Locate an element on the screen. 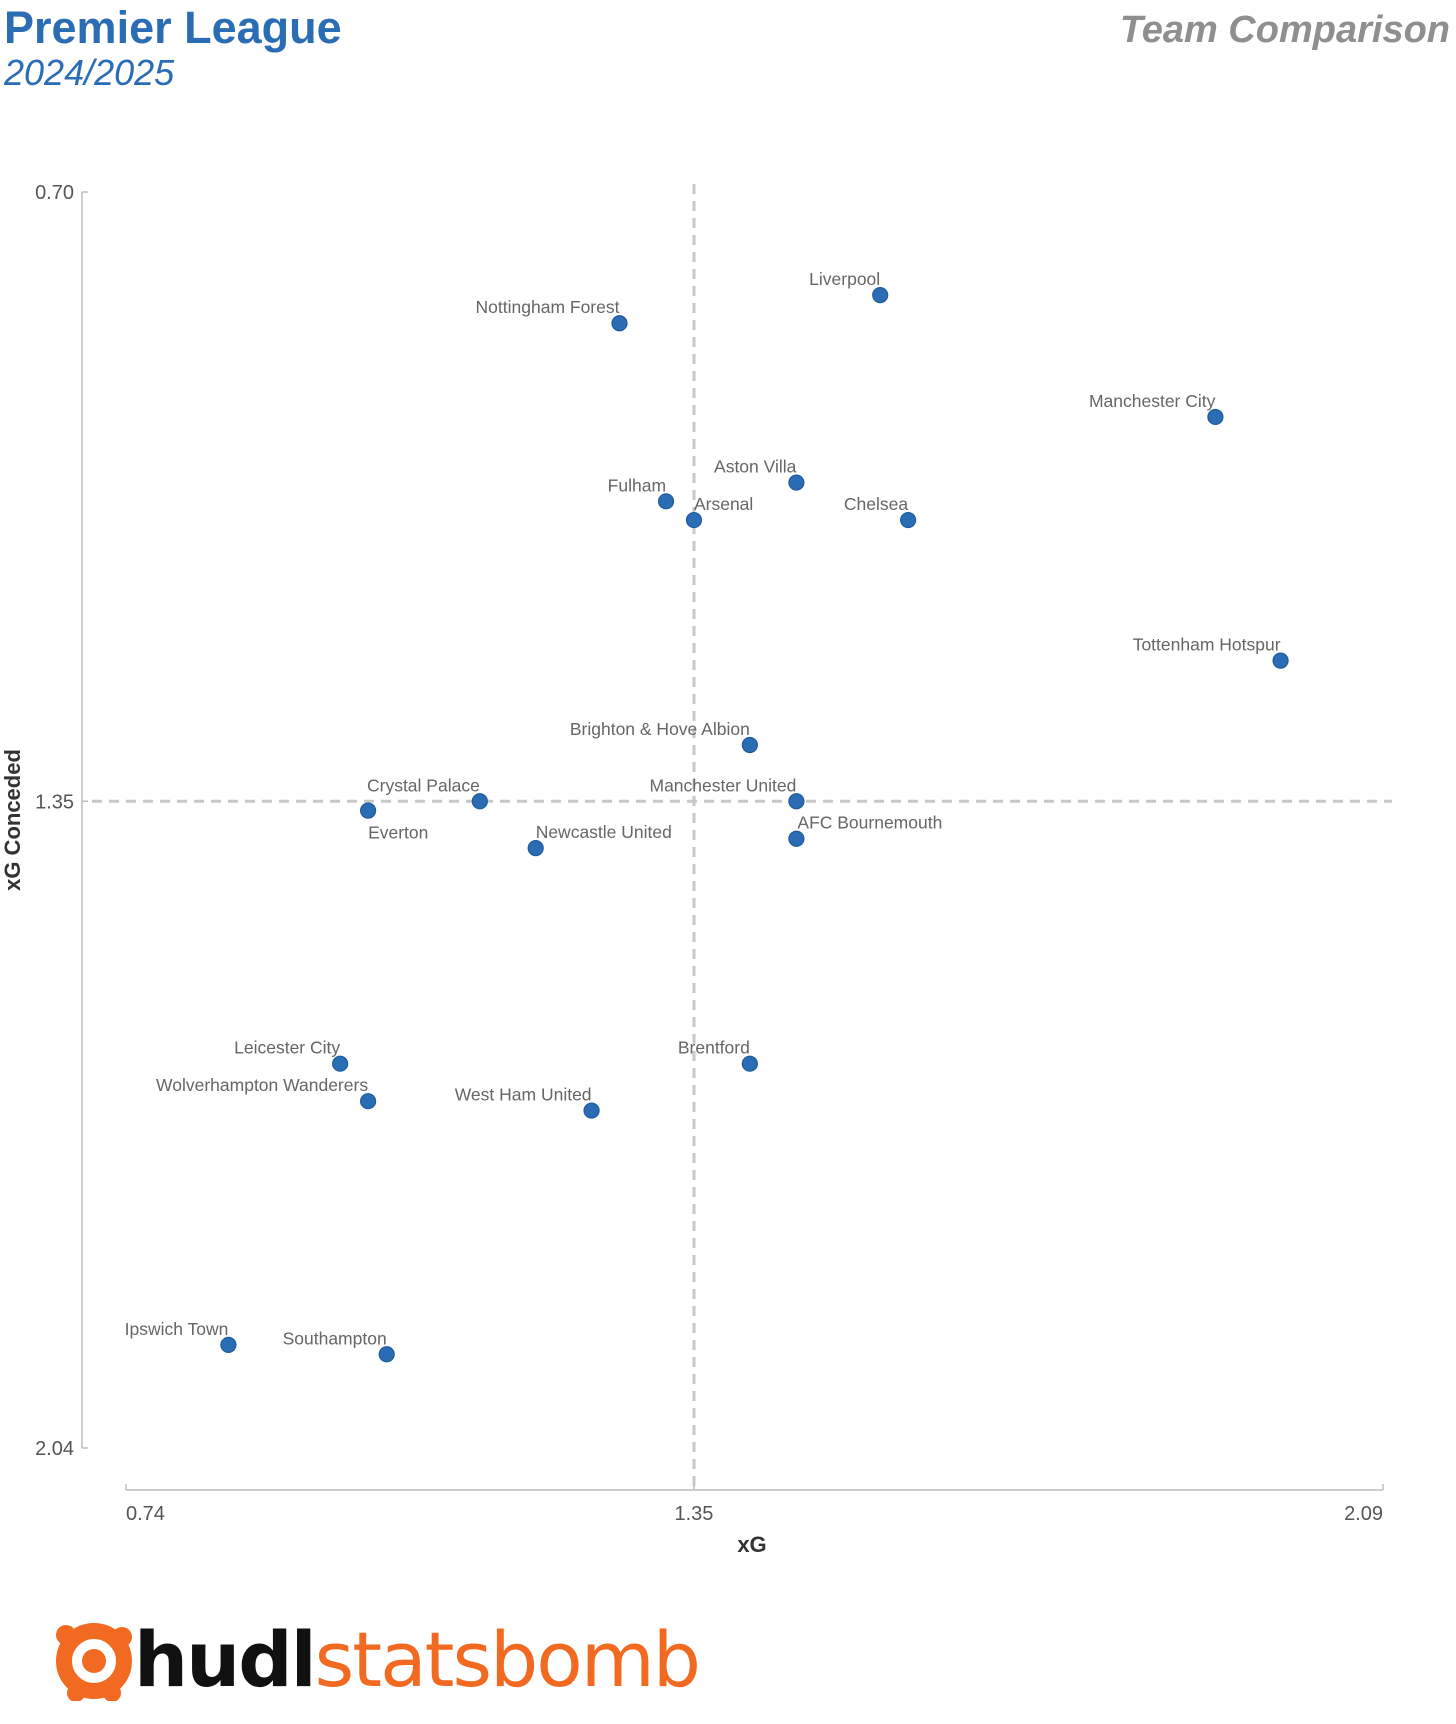 The image size is (1456, 1724). point-label: Brentford is located at coordinates (714, 1048).